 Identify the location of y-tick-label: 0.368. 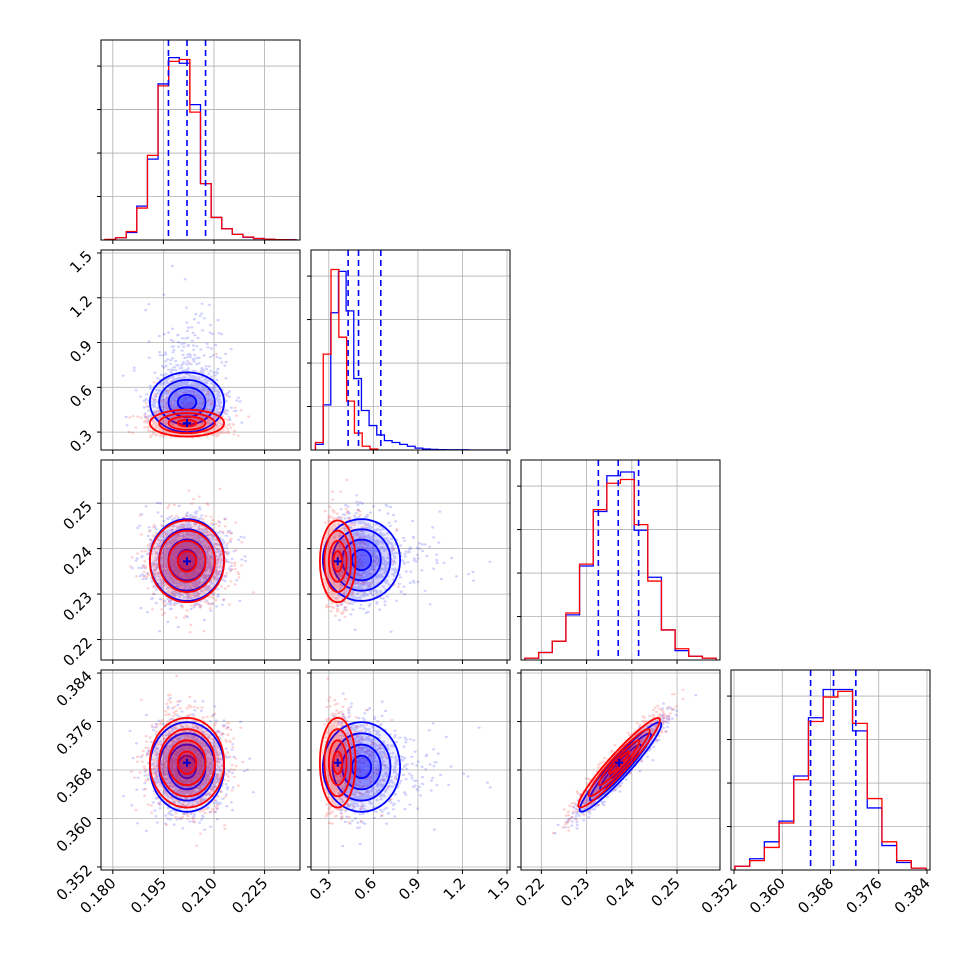
(74, 785).